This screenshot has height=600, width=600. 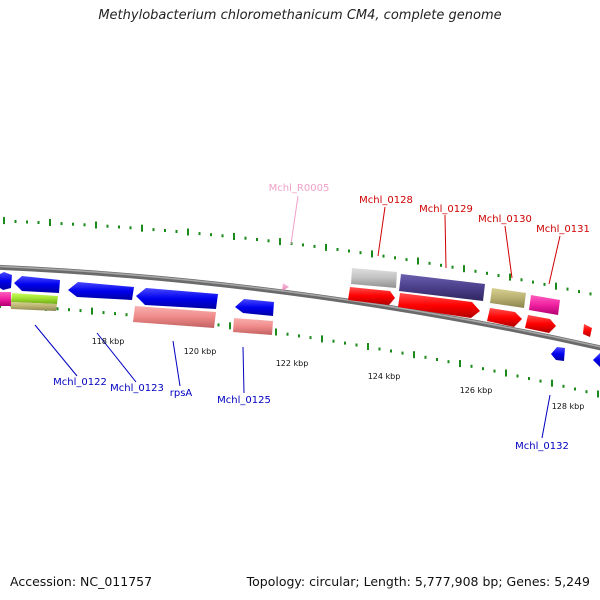 What do you see at coordinates (563, 229) in the screenshot?
I see `gene-label-mchl-0131: Mchl_0131` at bounding box center [563, 229].